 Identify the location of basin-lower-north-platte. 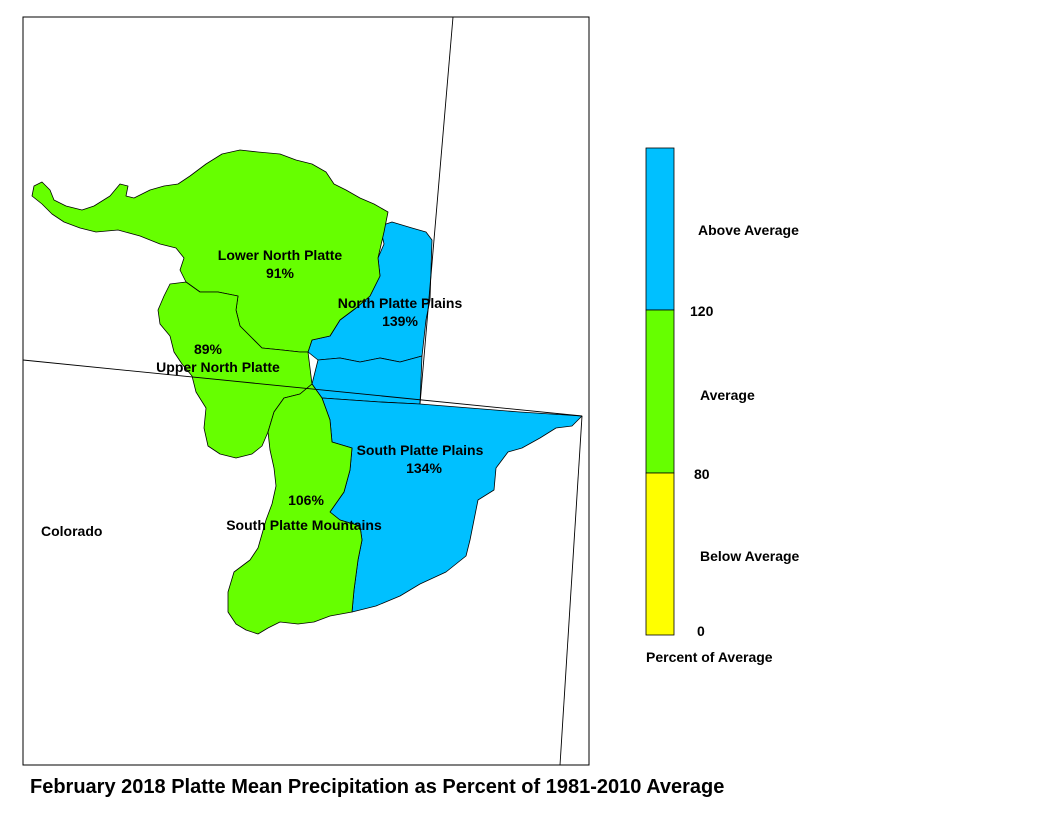
(210, 251).